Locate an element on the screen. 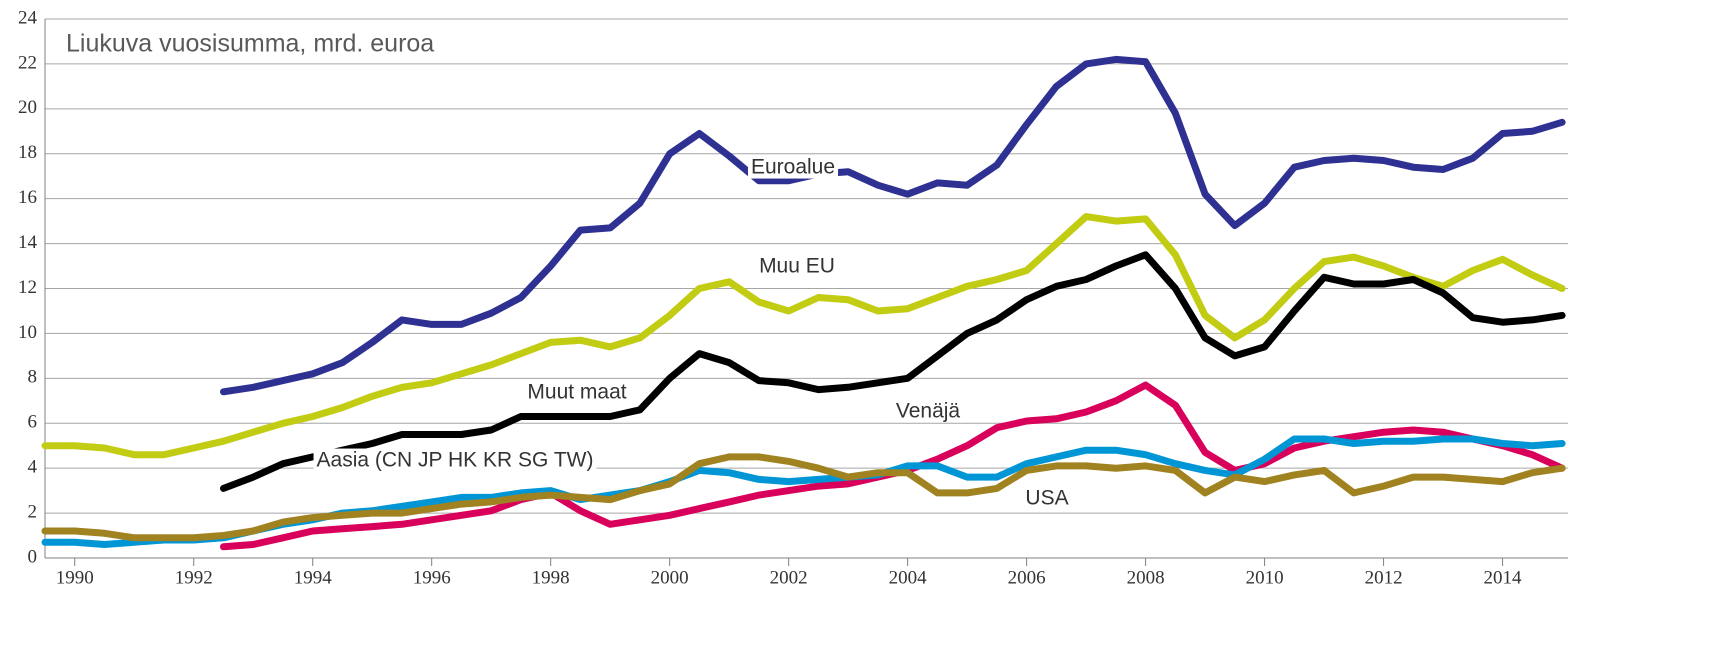 The width and height of the screenshot is (1709, 646). x-tick-label: 1996 is located at coordinates (432, 577).